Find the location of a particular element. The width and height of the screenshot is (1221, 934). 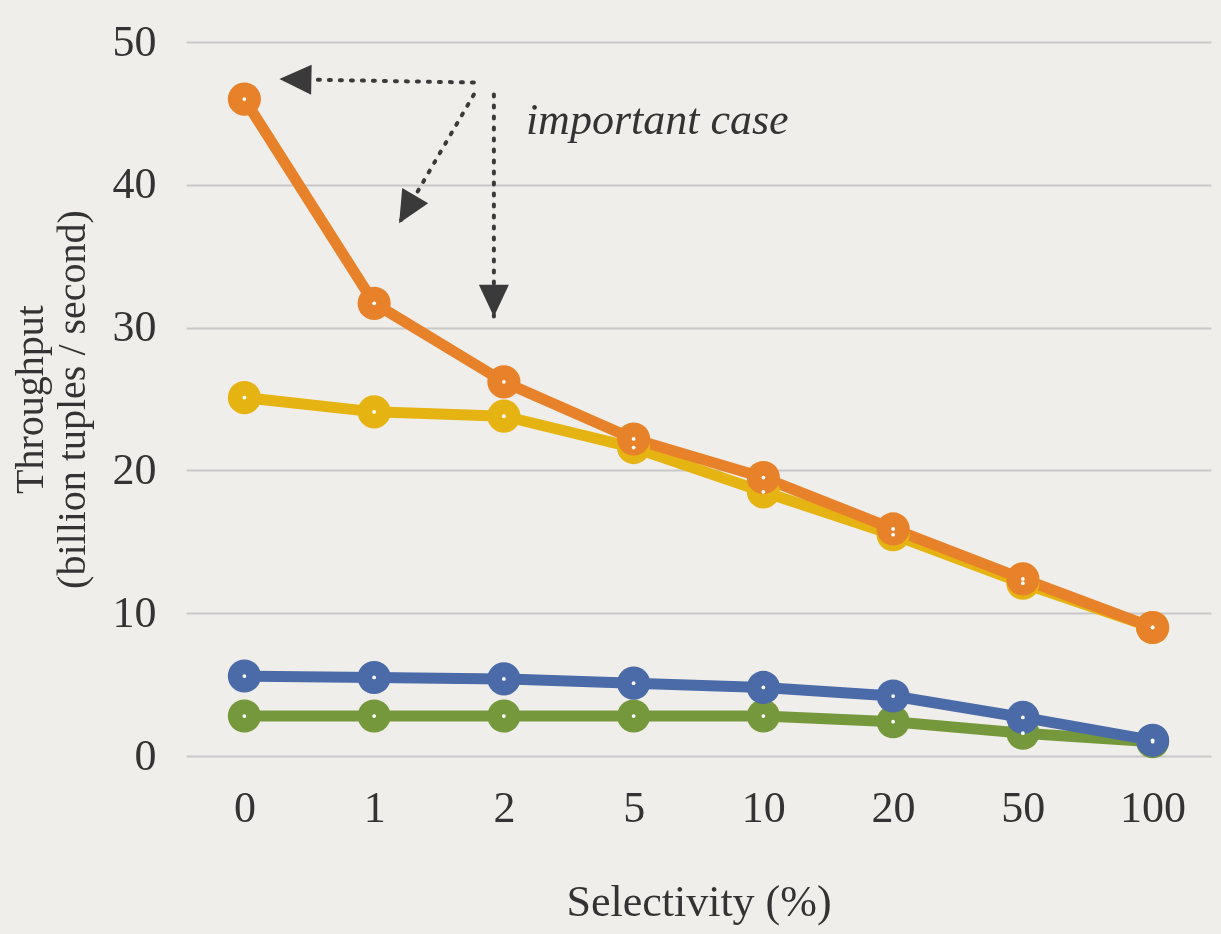

y-tick-label: 50 is located at coordinates (134, 41).